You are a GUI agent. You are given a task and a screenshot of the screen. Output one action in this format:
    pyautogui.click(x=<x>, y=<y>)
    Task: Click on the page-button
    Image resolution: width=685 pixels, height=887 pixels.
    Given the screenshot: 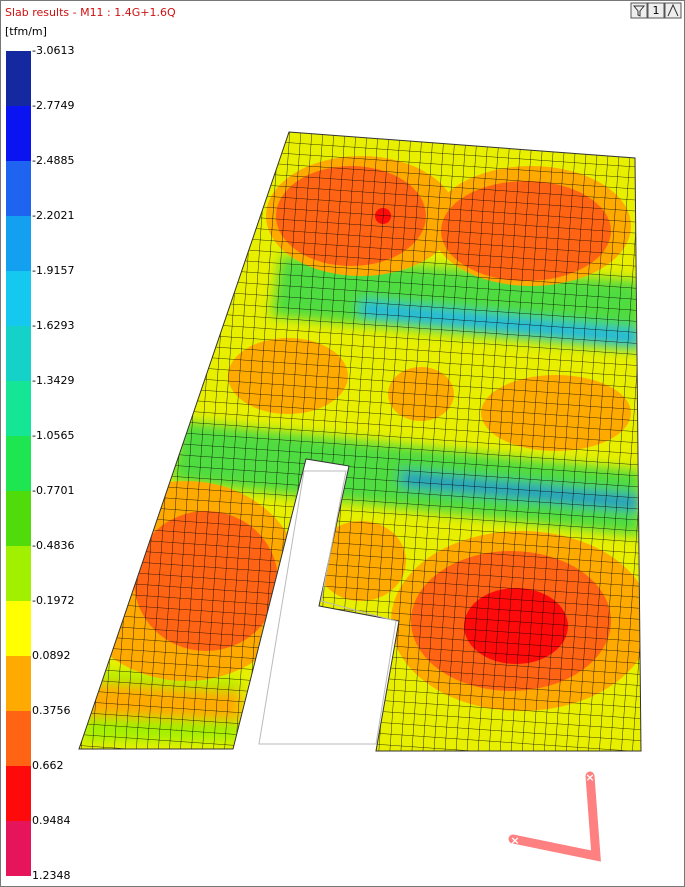 What is the action you would take?
    pyautogui.click(x=656, y=10)
    